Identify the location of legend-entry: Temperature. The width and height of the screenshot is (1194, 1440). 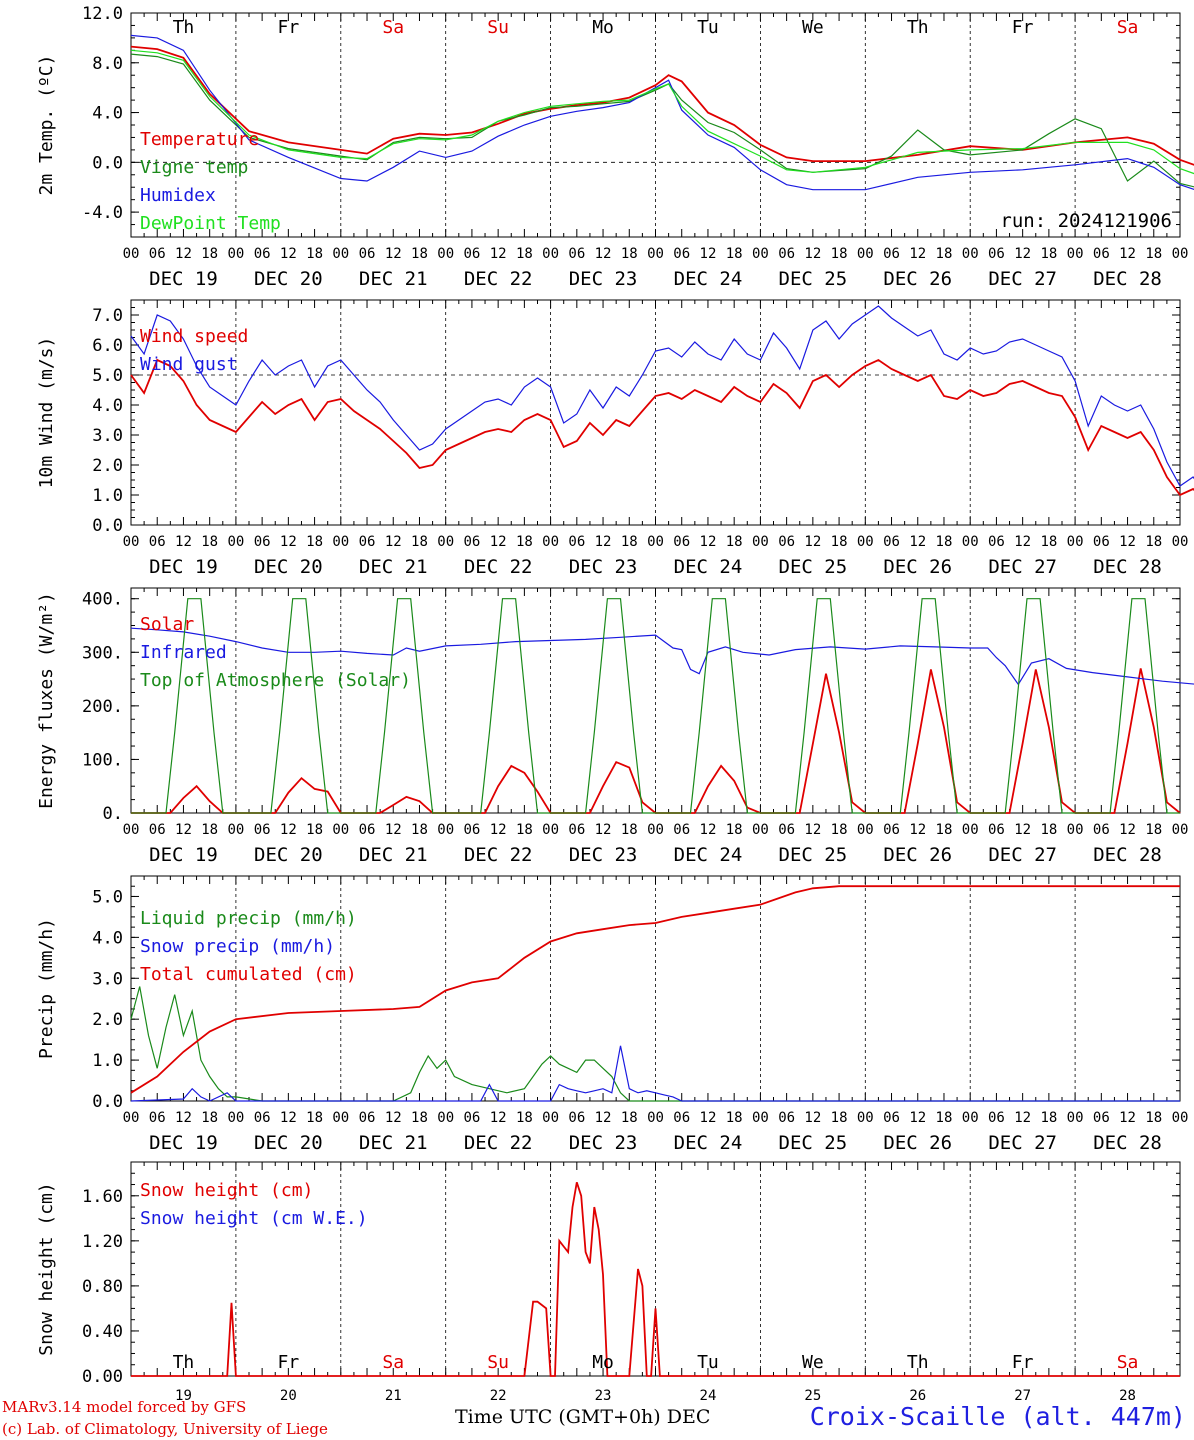
(199, 139).